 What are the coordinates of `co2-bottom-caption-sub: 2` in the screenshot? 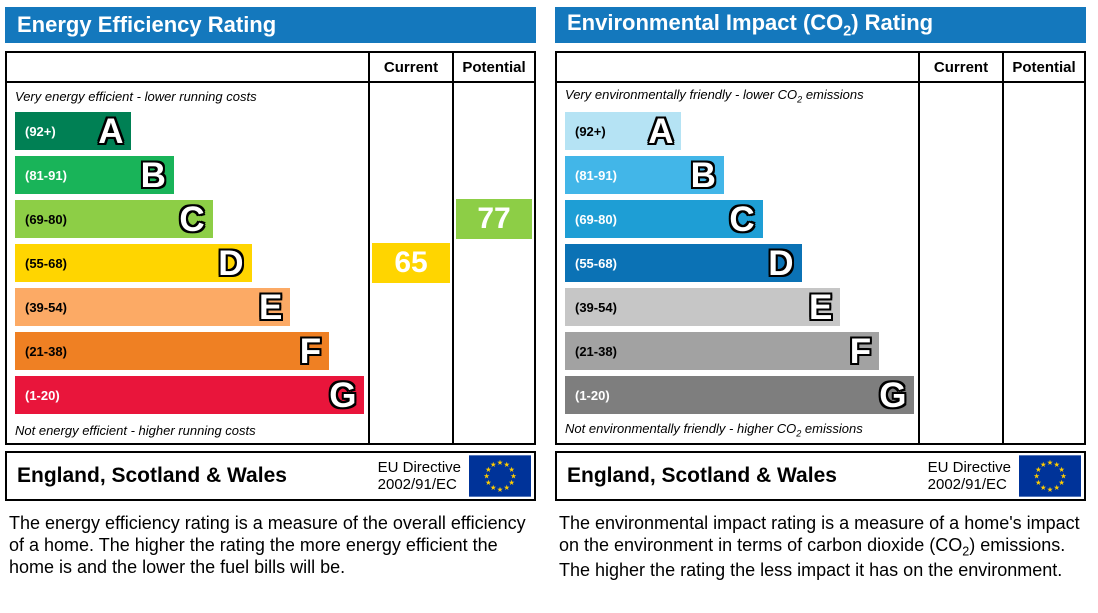 It's located at (799, 433).